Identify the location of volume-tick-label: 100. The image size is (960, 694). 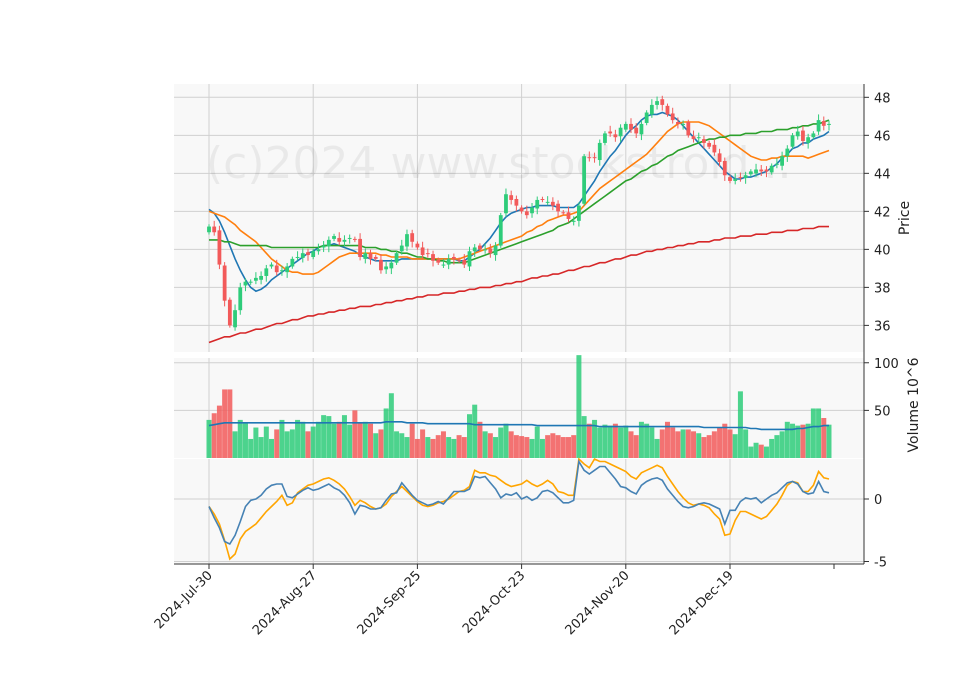
(886, 364).